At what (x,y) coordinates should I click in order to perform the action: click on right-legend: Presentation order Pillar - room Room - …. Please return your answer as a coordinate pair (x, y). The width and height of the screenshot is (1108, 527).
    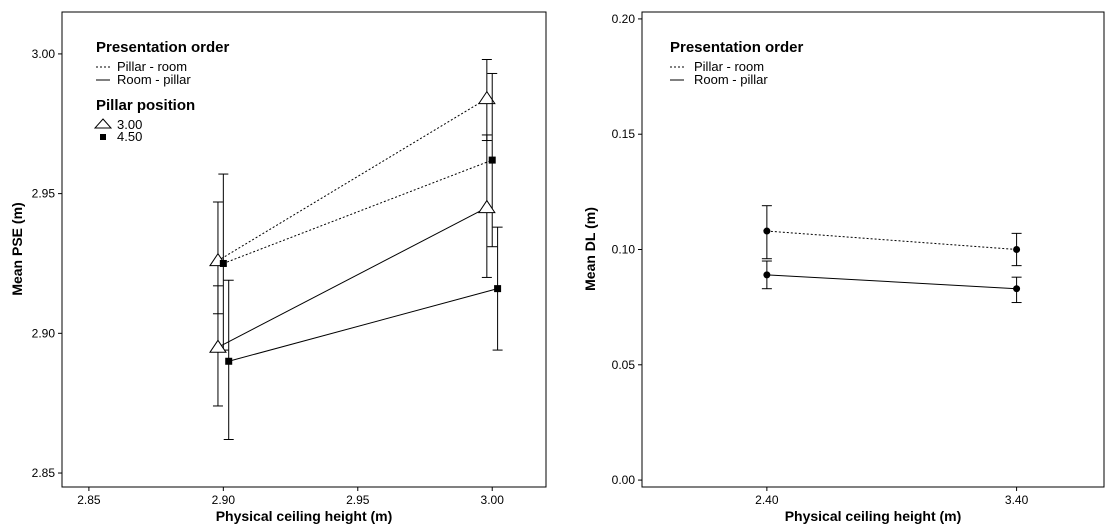
    Looking at the image, I should click on (737, 63).